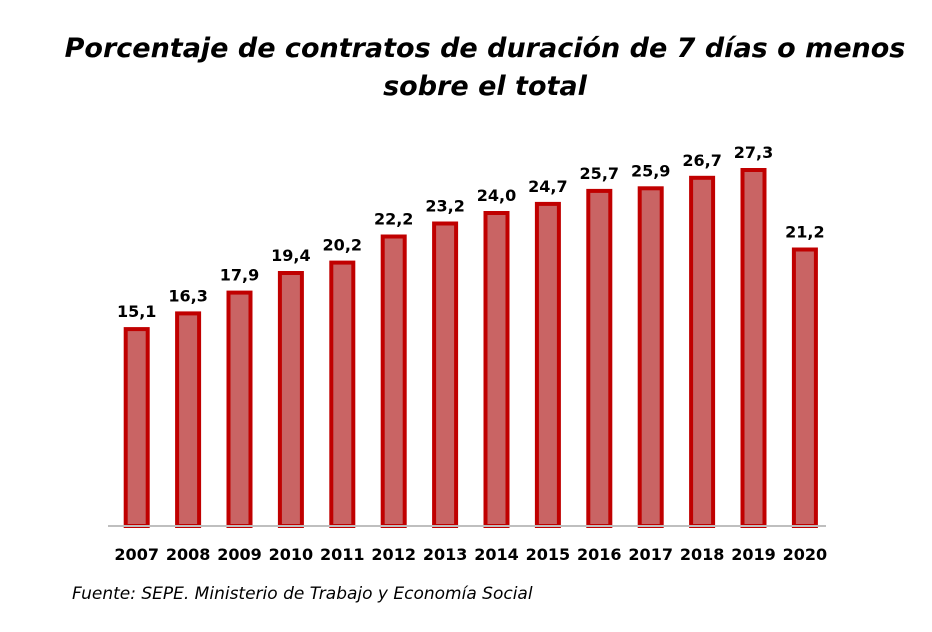  I want to click on x-tick-label-2014: 2014, so click(496, 554).